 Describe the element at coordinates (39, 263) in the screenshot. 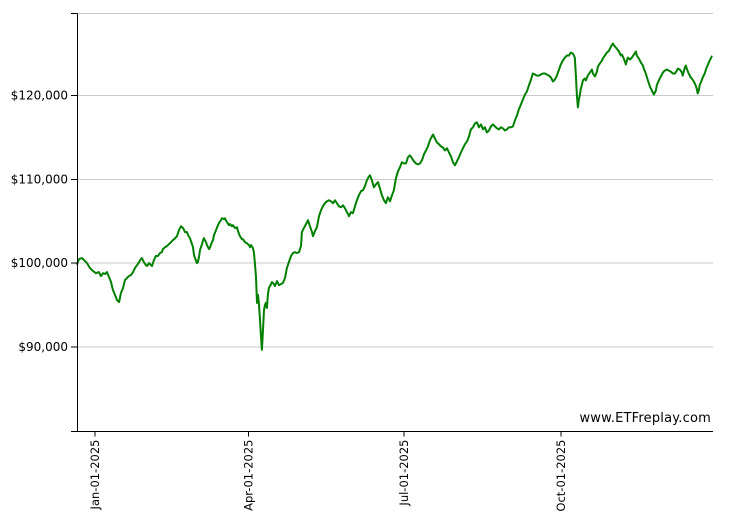

I see `y-tick-label: $100,000` at that location.